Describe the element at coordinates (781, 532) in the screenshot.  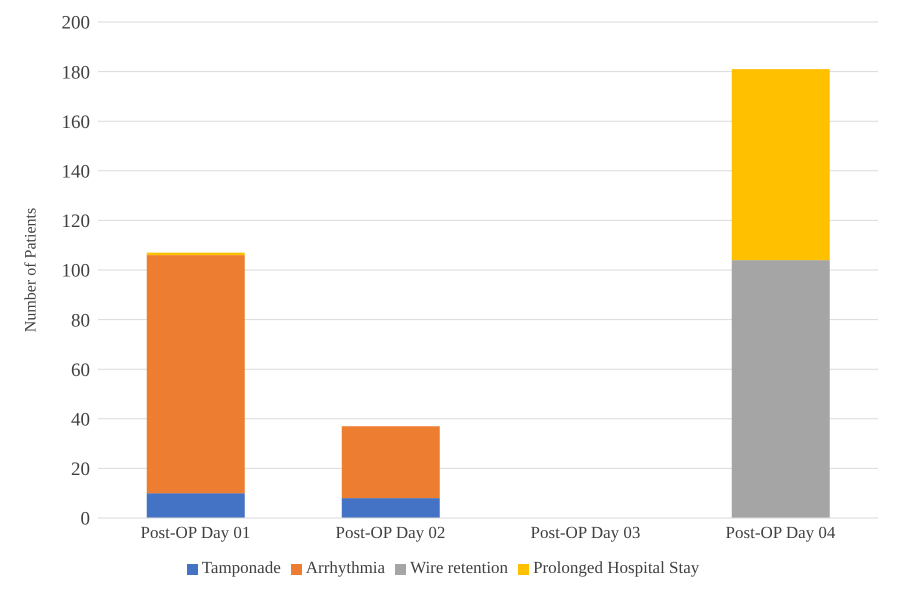
I see `x-tick-label: Post-OP Day 04` at that location.